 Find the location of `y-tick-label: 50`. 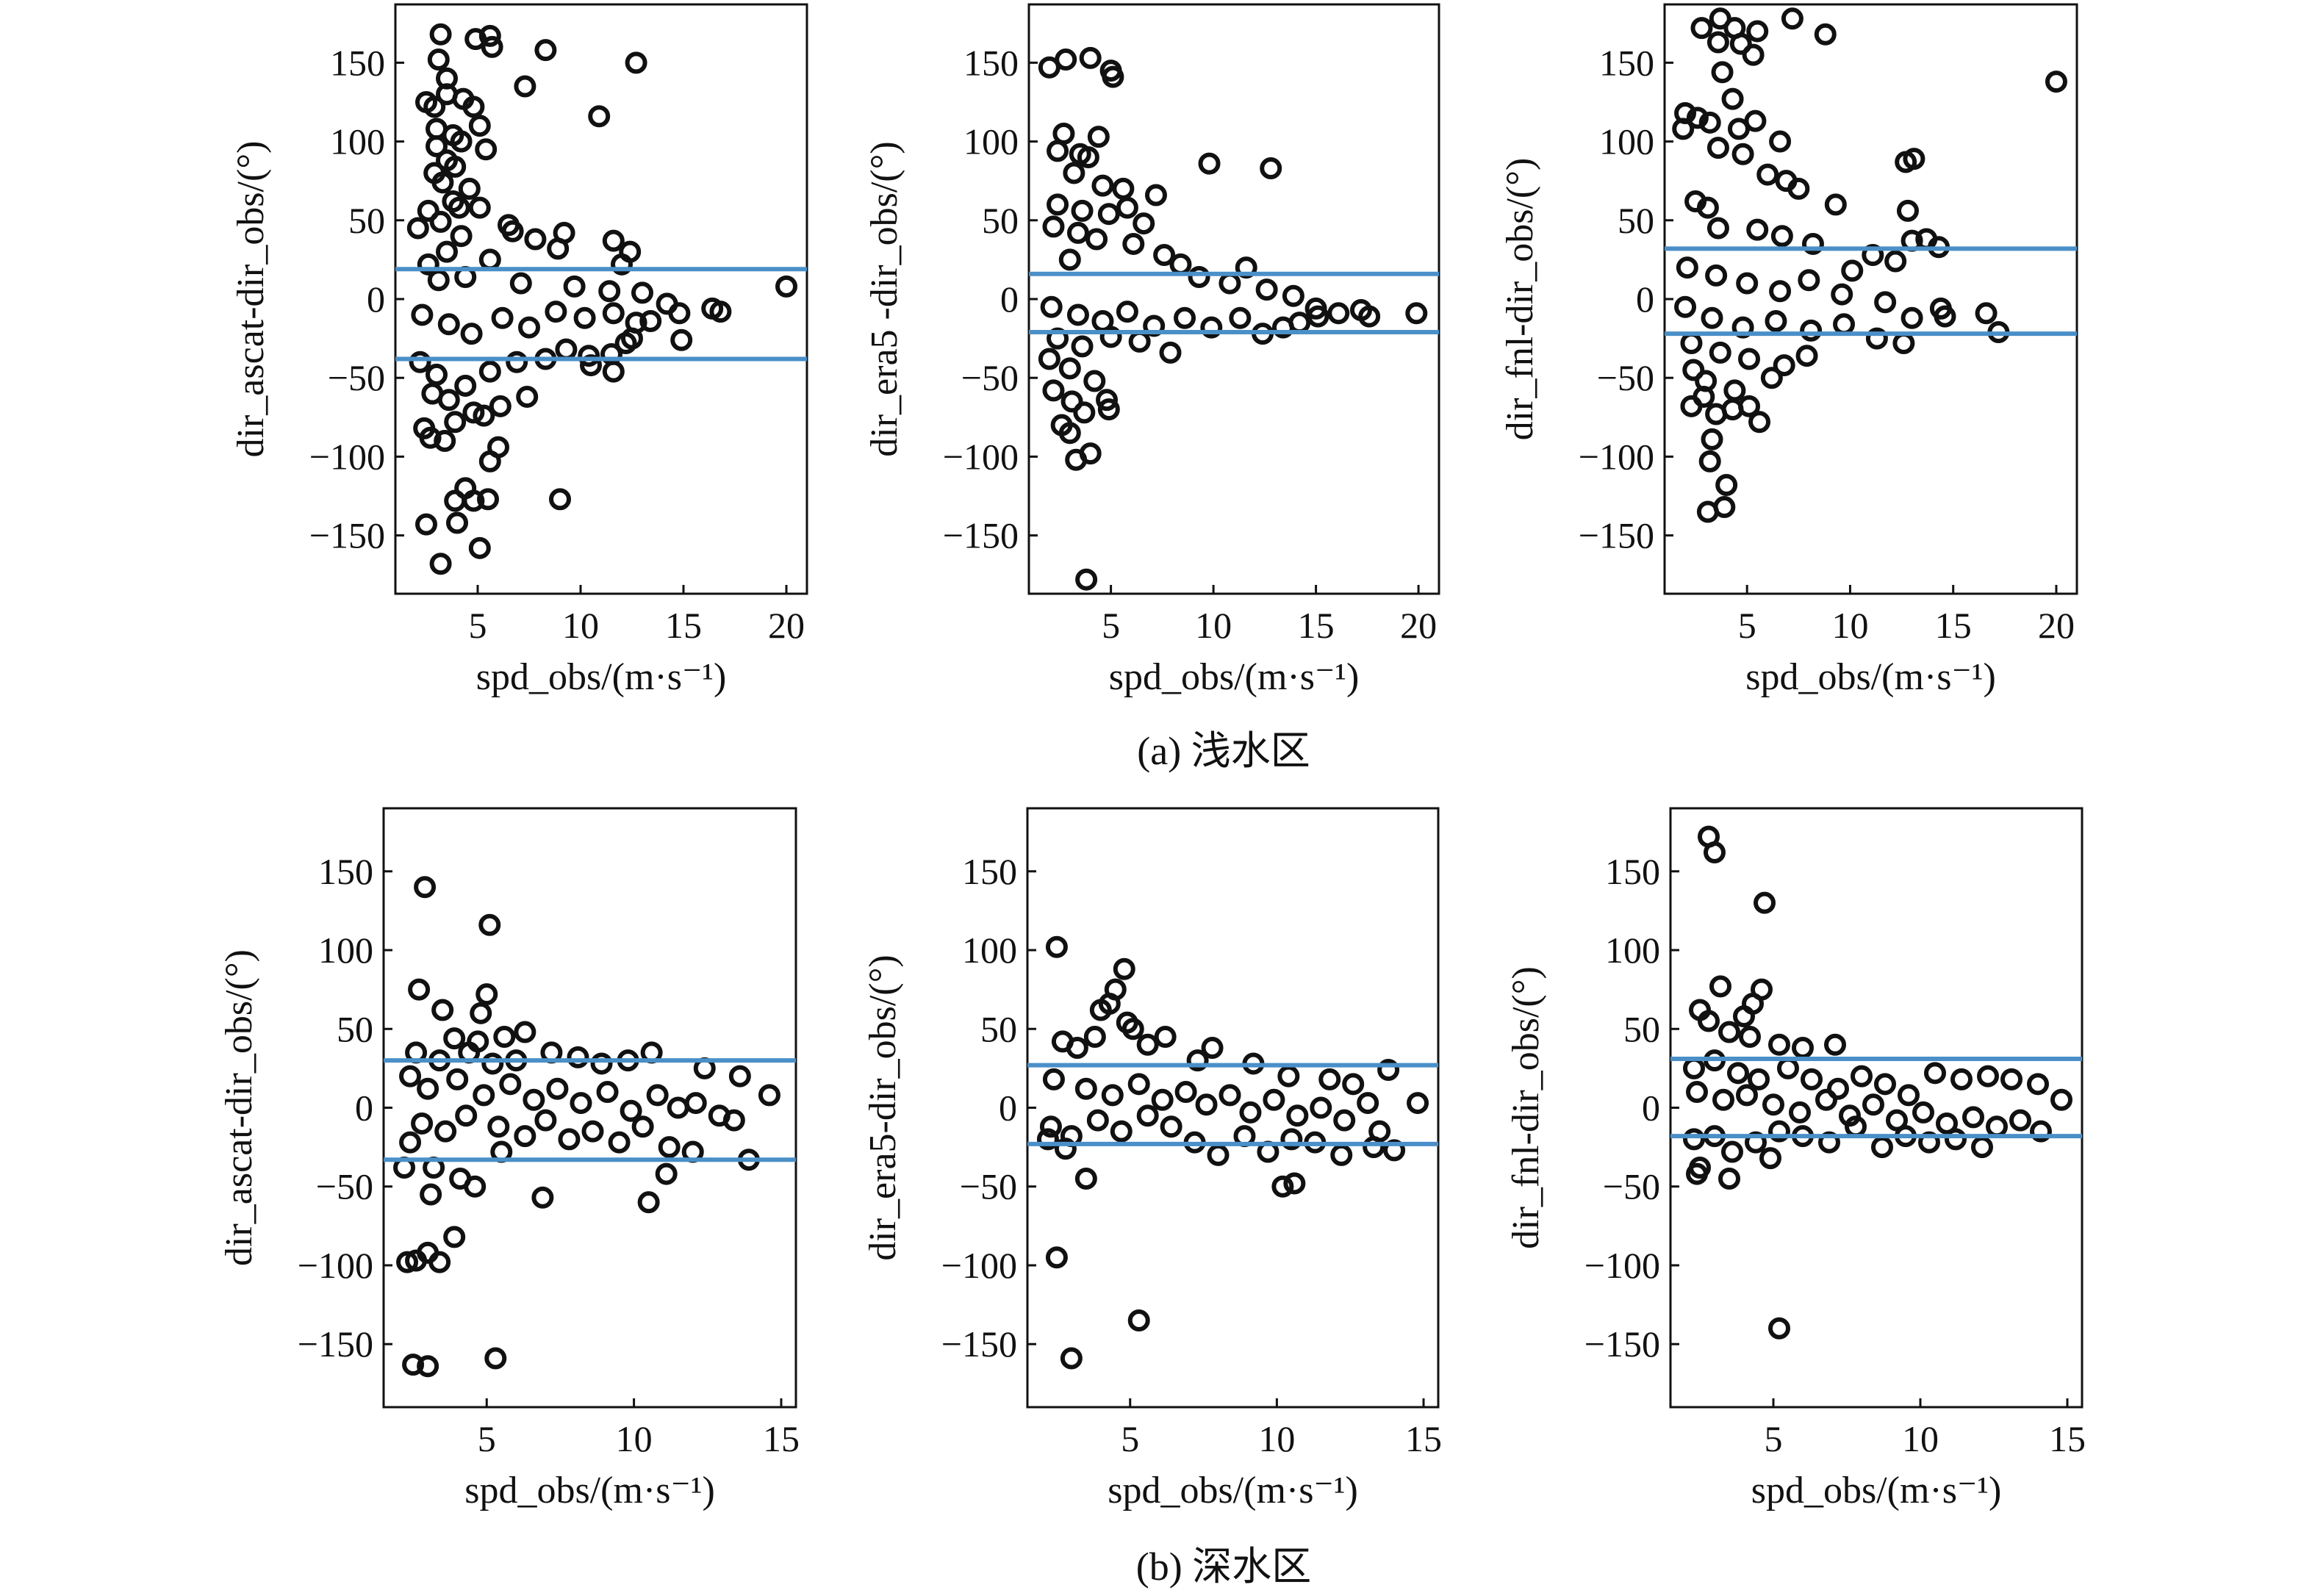

y-tick-label: 50 is located at coordinates (355, 1028).